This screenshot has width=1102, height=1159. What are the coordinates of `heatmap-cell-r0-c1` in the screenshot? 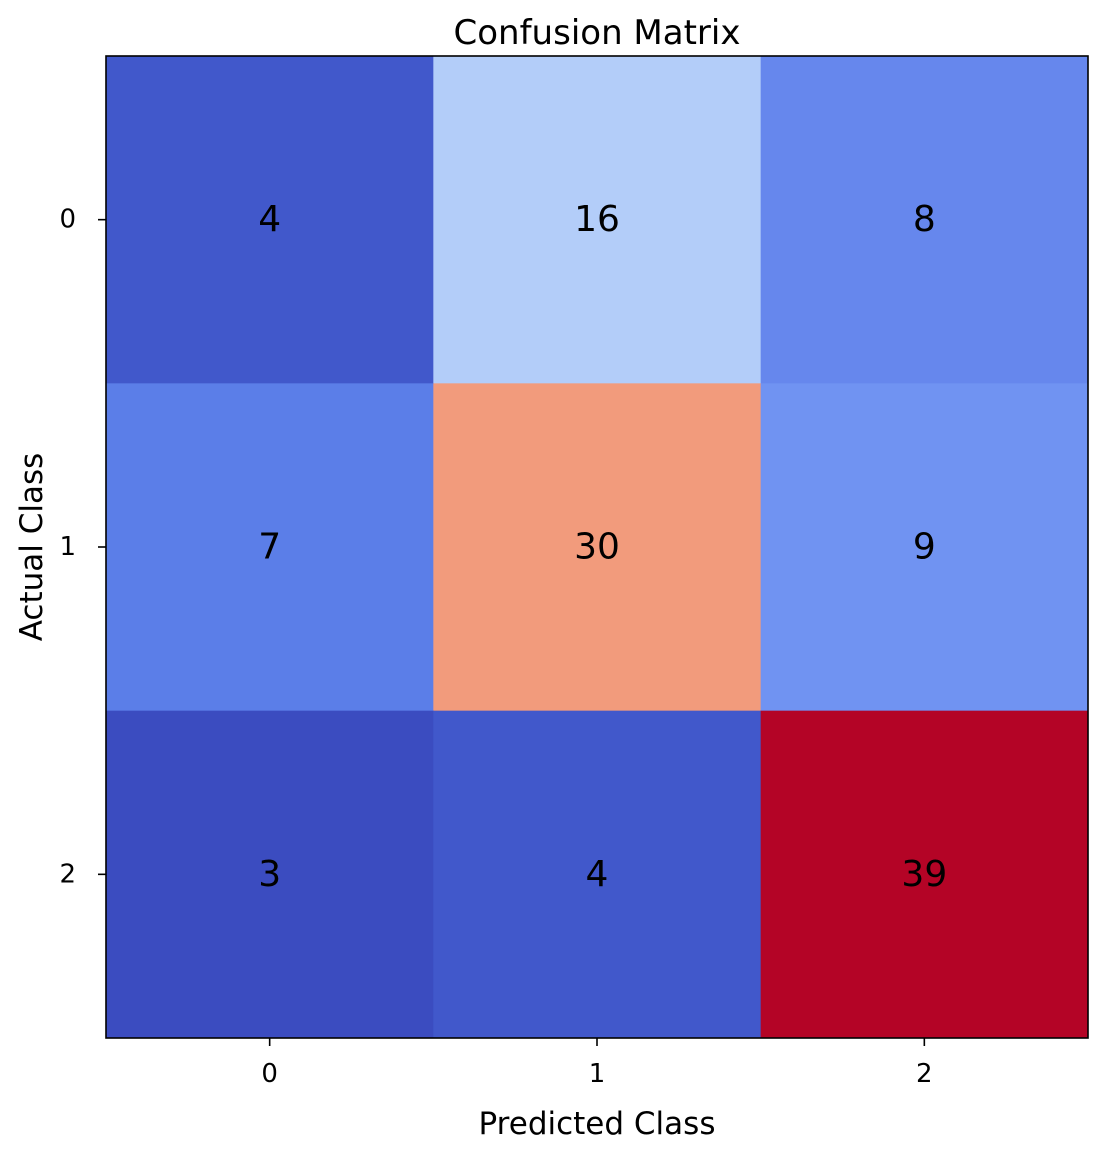 It's located at (597, 220).